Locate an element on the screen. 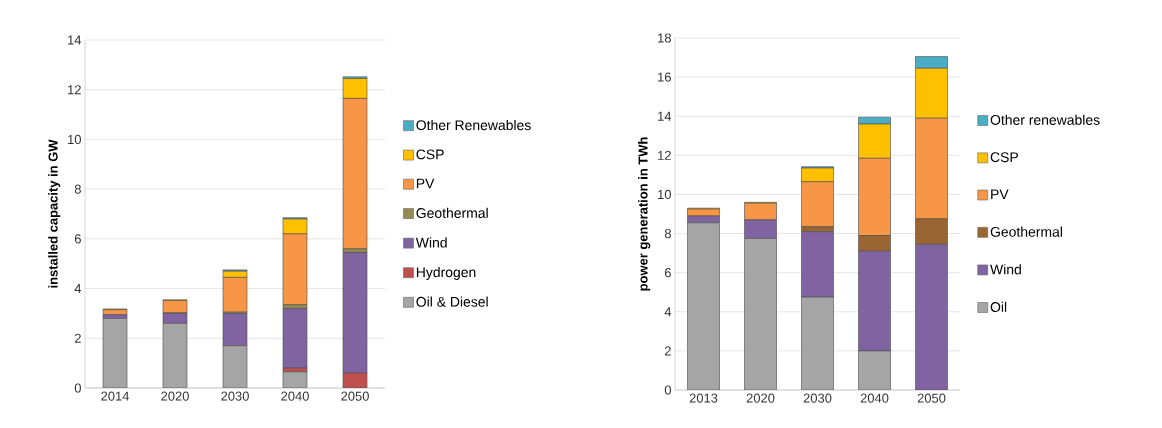  legend-label: Other renewables is located at coordinates (1045, 119).